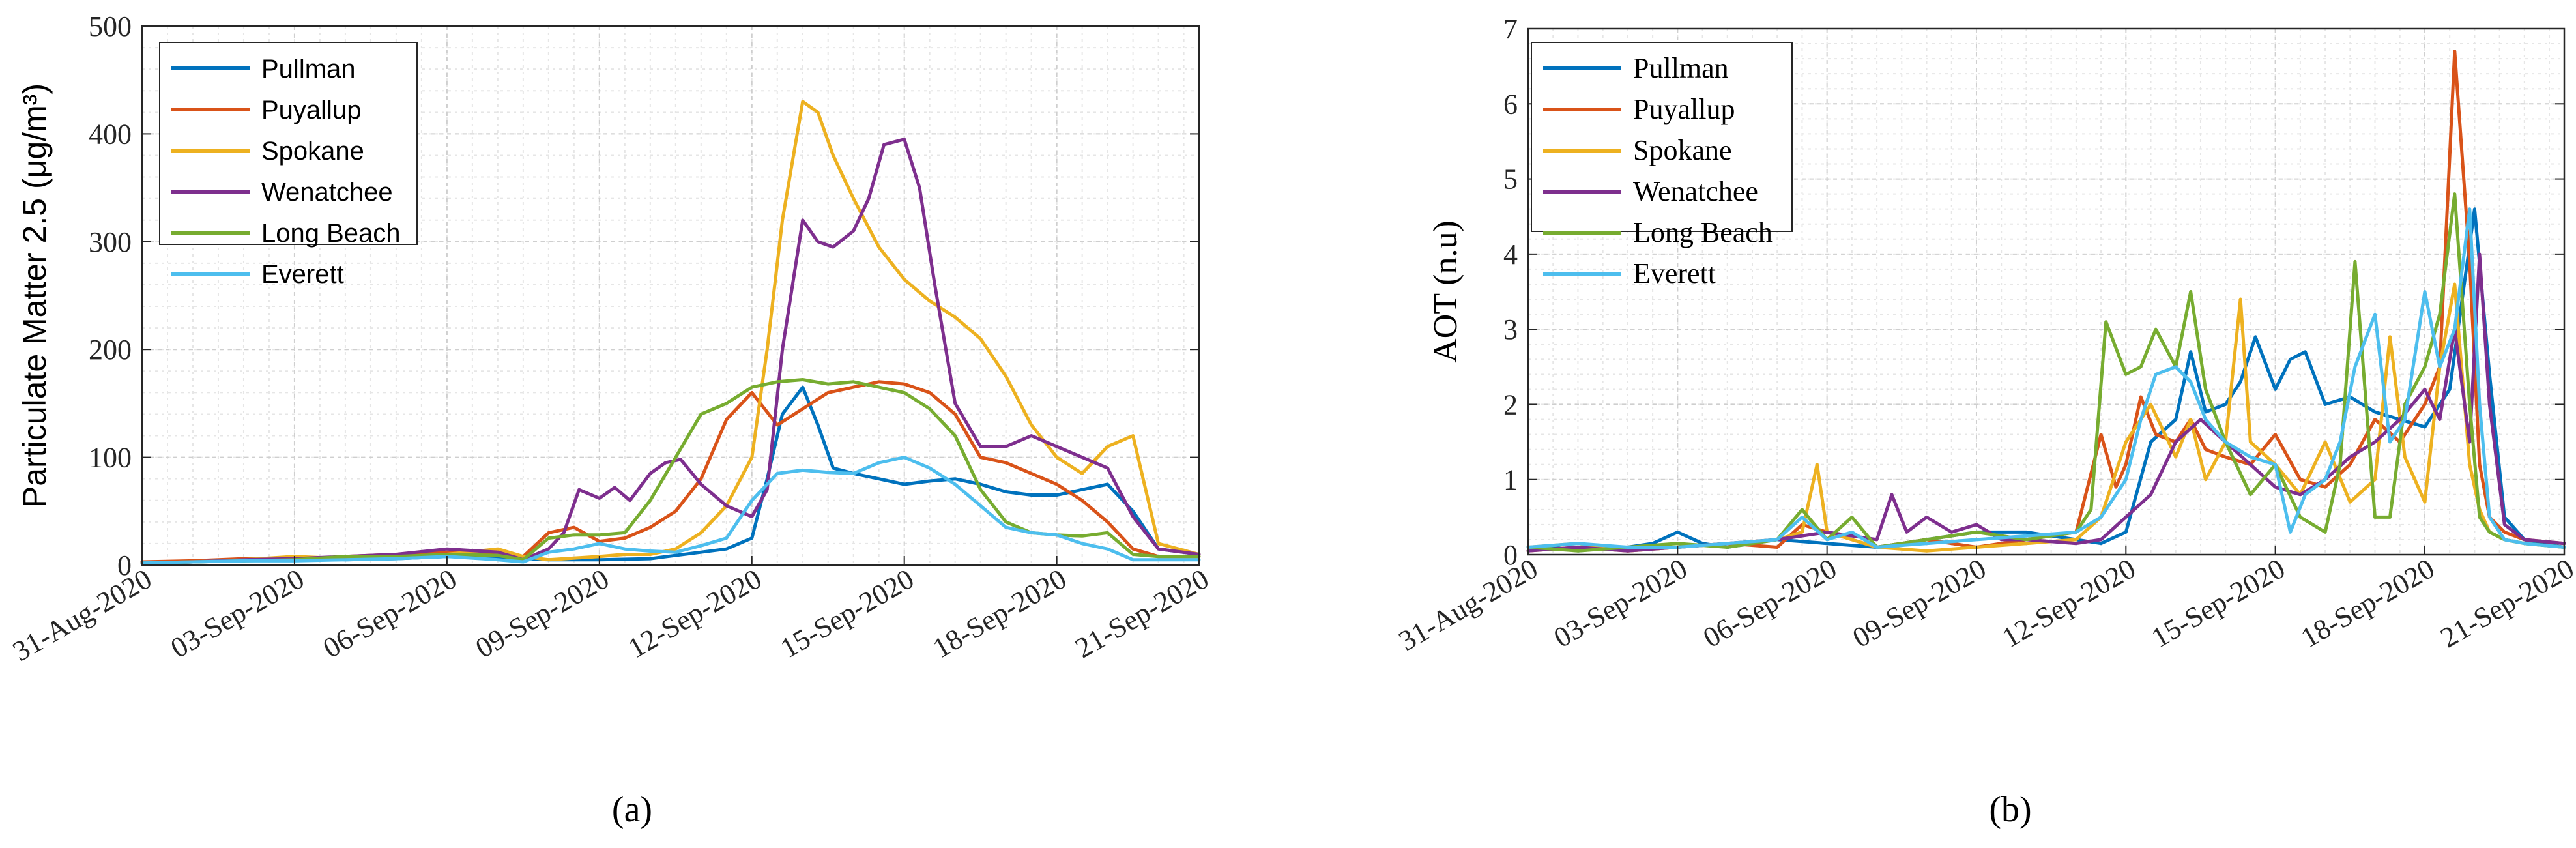  Describe the element at coordinates (1510, 404) in the screenshot. I see `y-tick-label: 2` at that location.